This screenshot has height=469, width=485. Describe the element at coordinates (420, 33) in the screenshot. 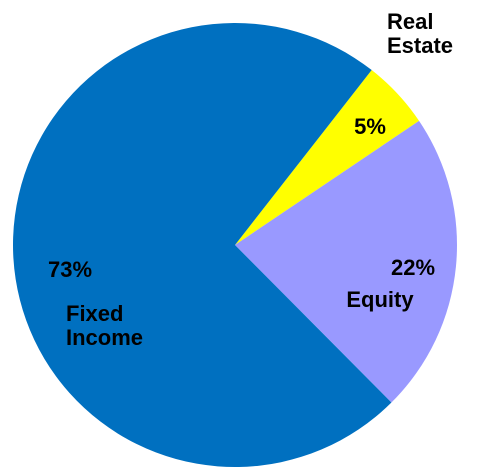

I see `category-label: Real Estate` at that location.